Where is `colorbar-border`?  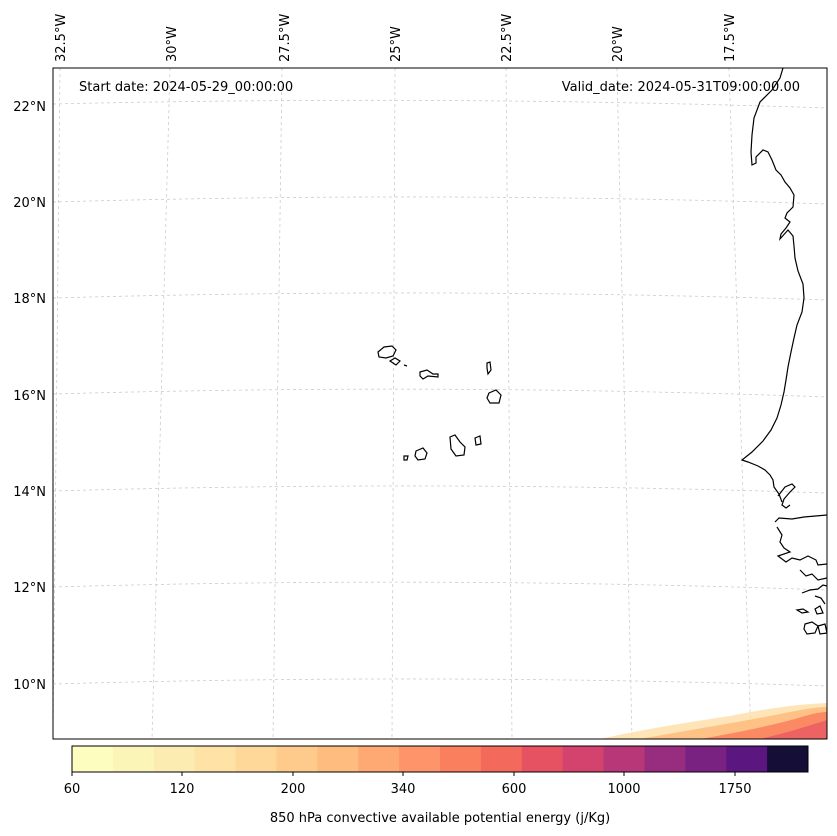 colorbar-border is located at coordinates (440, 759).